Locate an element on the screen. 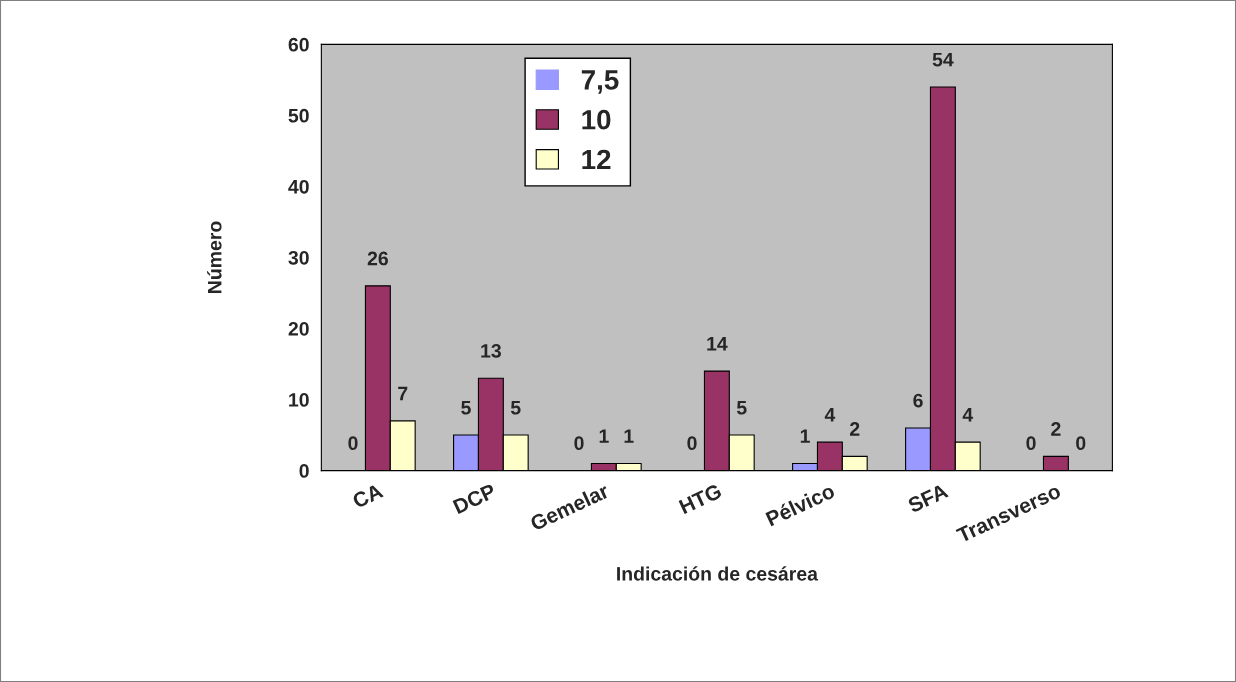 The height and width of the screenshot is (682, 1236). y-tick-label: 40 is located at coordinates (298, 186).